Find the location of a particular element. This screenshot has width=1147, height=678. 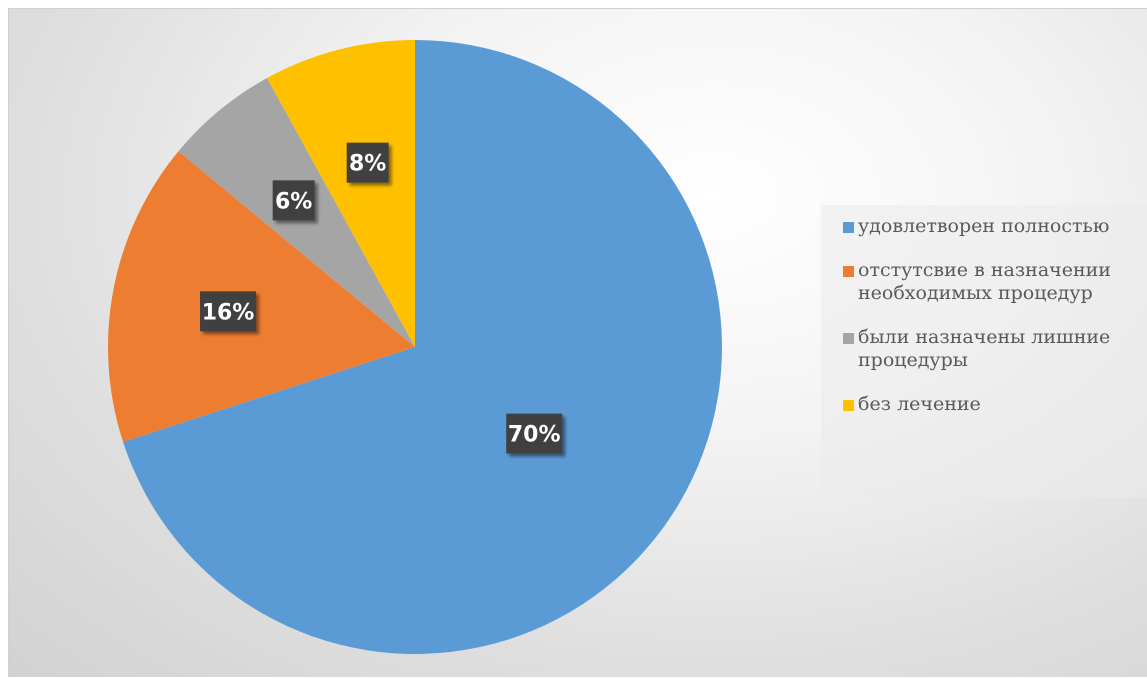

legend-label: были назначены лишние процедуры is located at coordinates (984, 348).